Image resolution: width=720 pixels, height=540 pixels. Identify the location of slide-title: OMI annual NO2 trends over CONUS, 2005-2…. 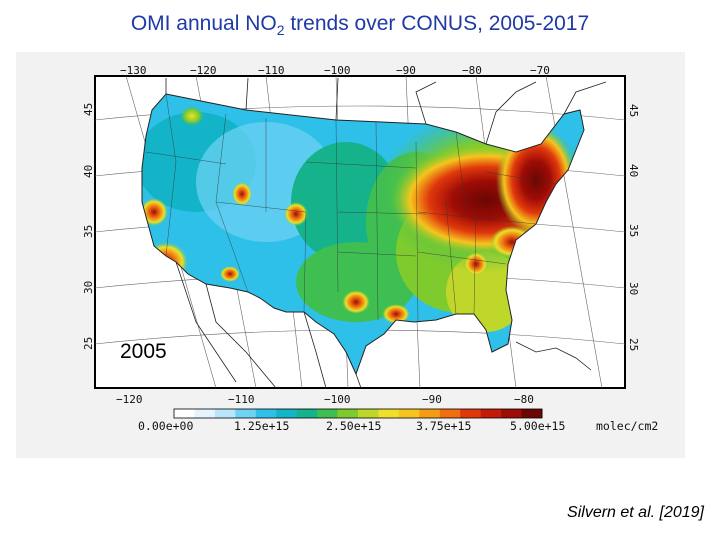
(360, 25).